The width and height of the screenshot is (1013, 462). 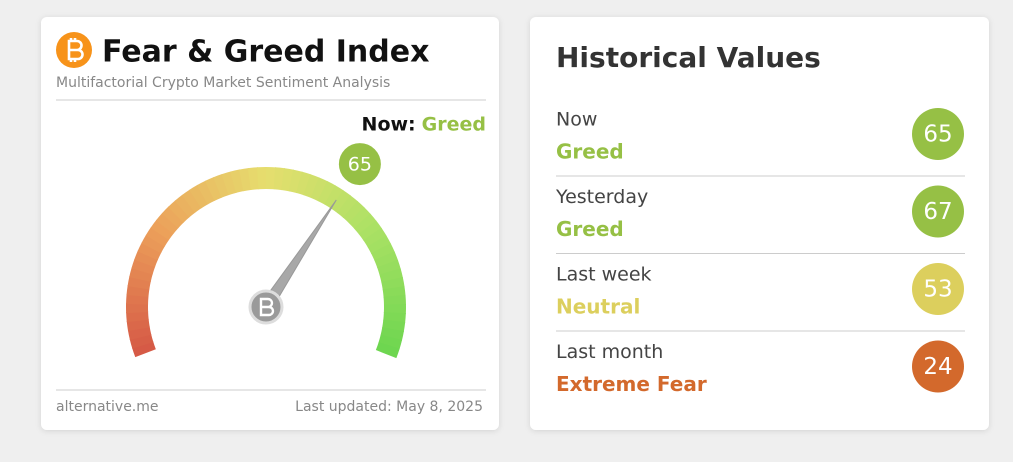 I want to click on bitcoin-glyph, so click(x=75, y=50).